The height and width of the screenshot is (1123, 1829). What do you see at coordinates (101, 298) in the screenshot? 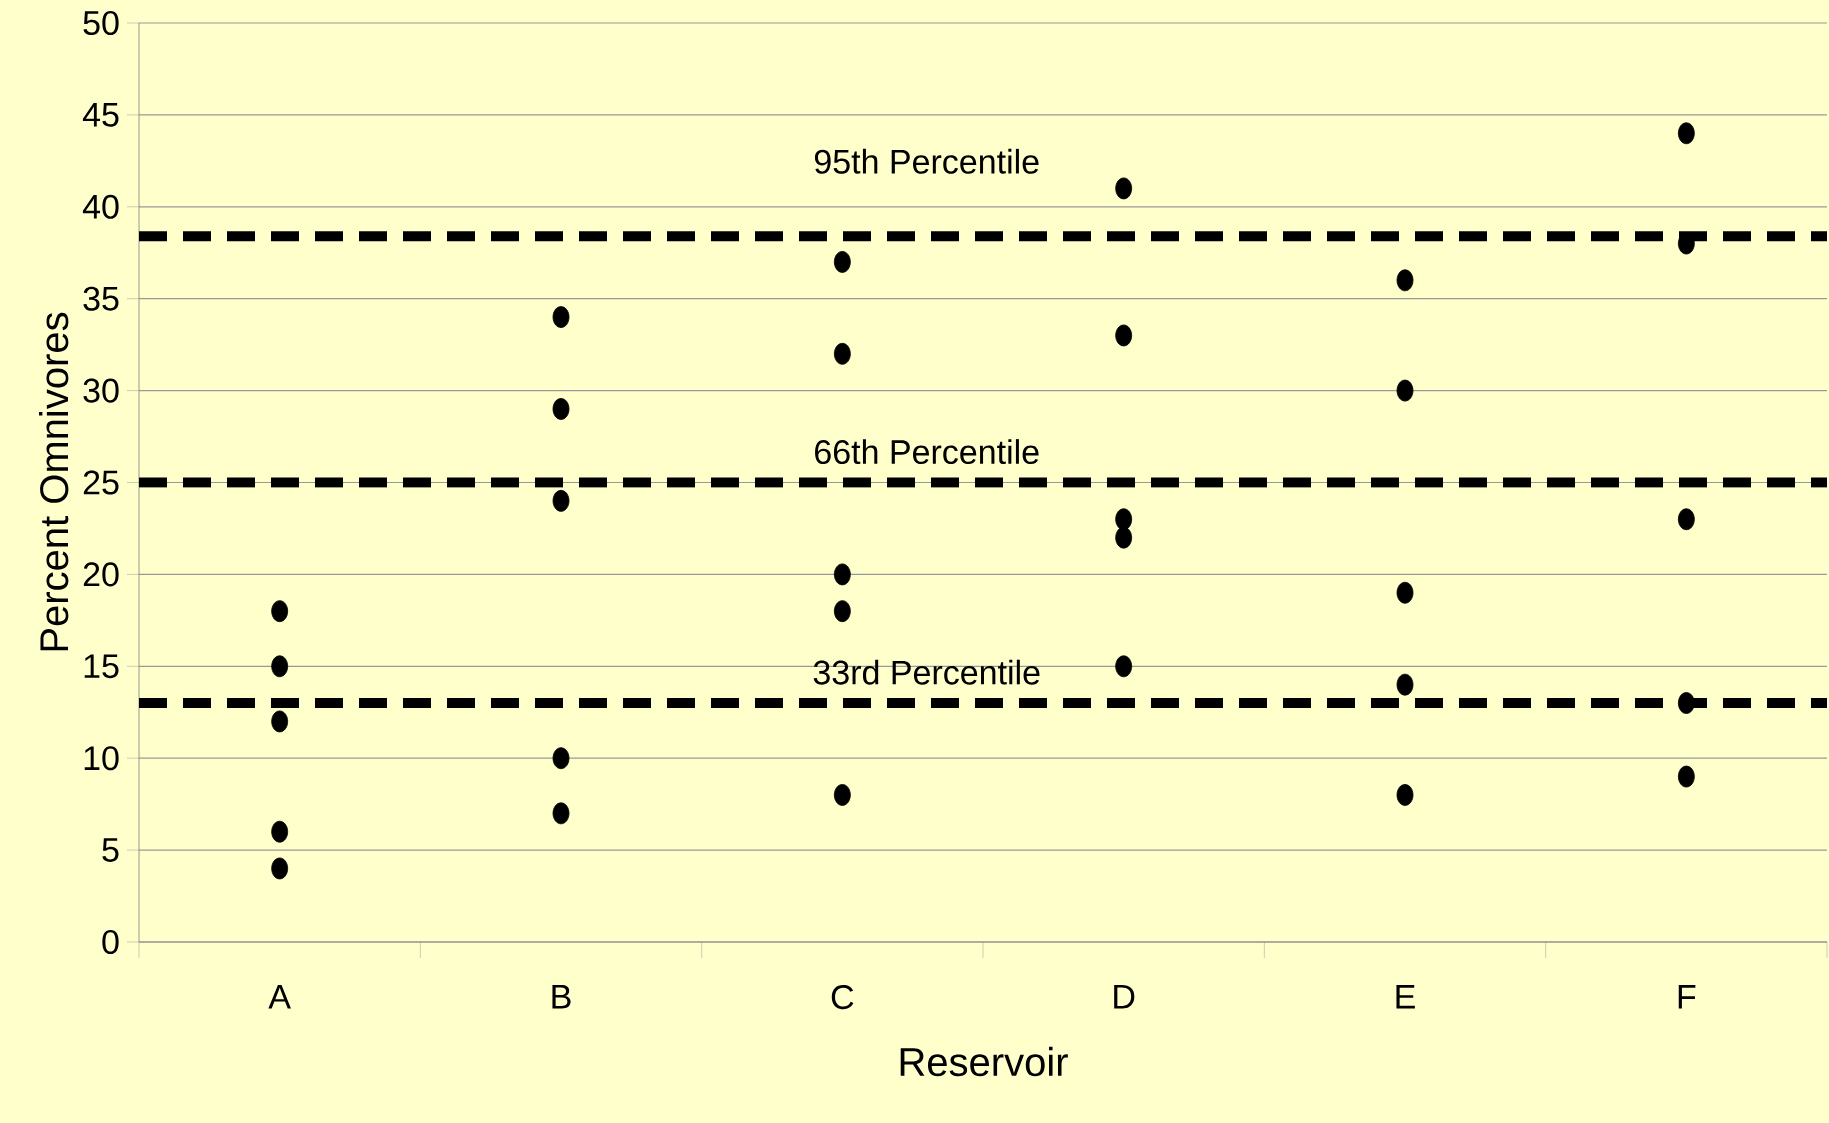
I see `y-tick-label: 35` at bounding box center [101, 298].